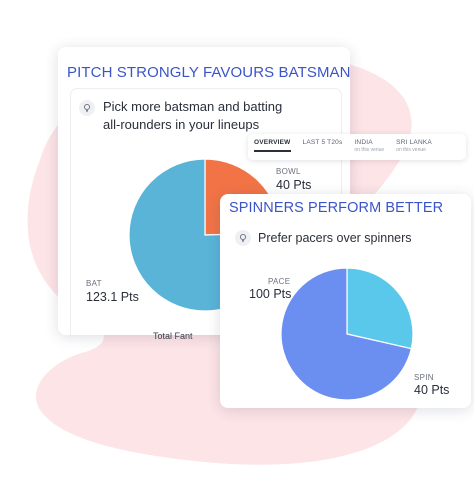 The image size is (474, 477). Describe the element at coordinates (270, 294) in the screenshot. I see `pace-value: 100 Pts` at that location.